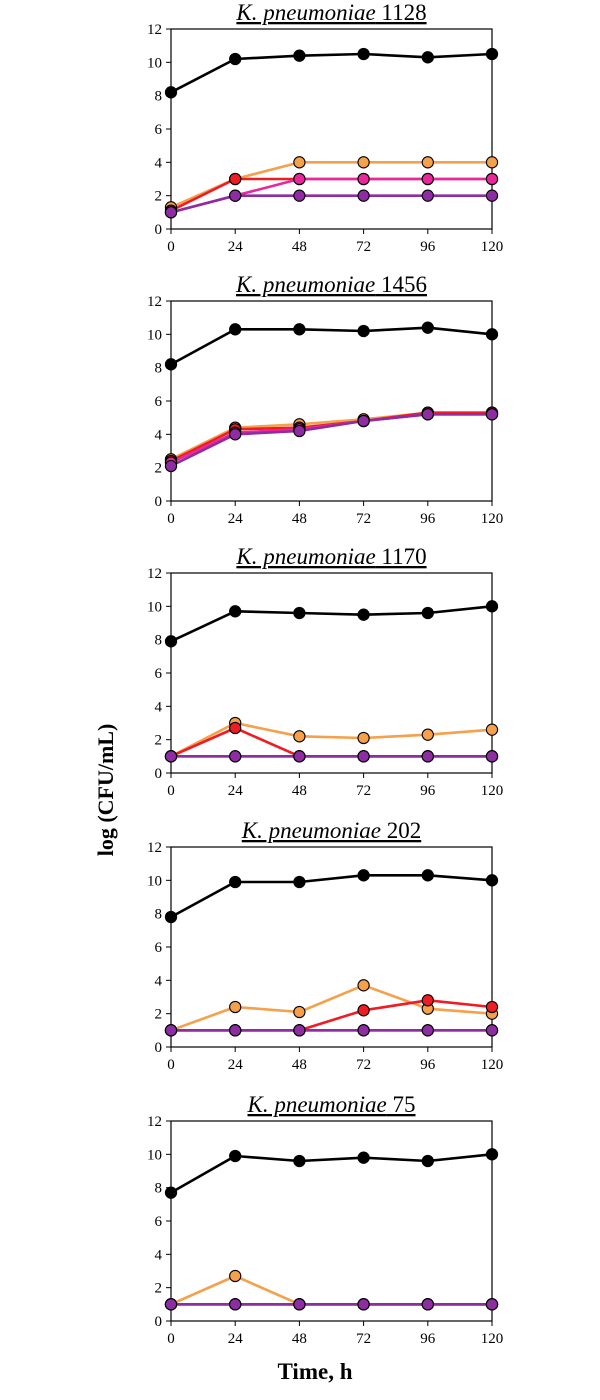 Image resolution: width=600 pixels, height=1400 pixels. I want to click on plot-frame, so click(331, 1221).